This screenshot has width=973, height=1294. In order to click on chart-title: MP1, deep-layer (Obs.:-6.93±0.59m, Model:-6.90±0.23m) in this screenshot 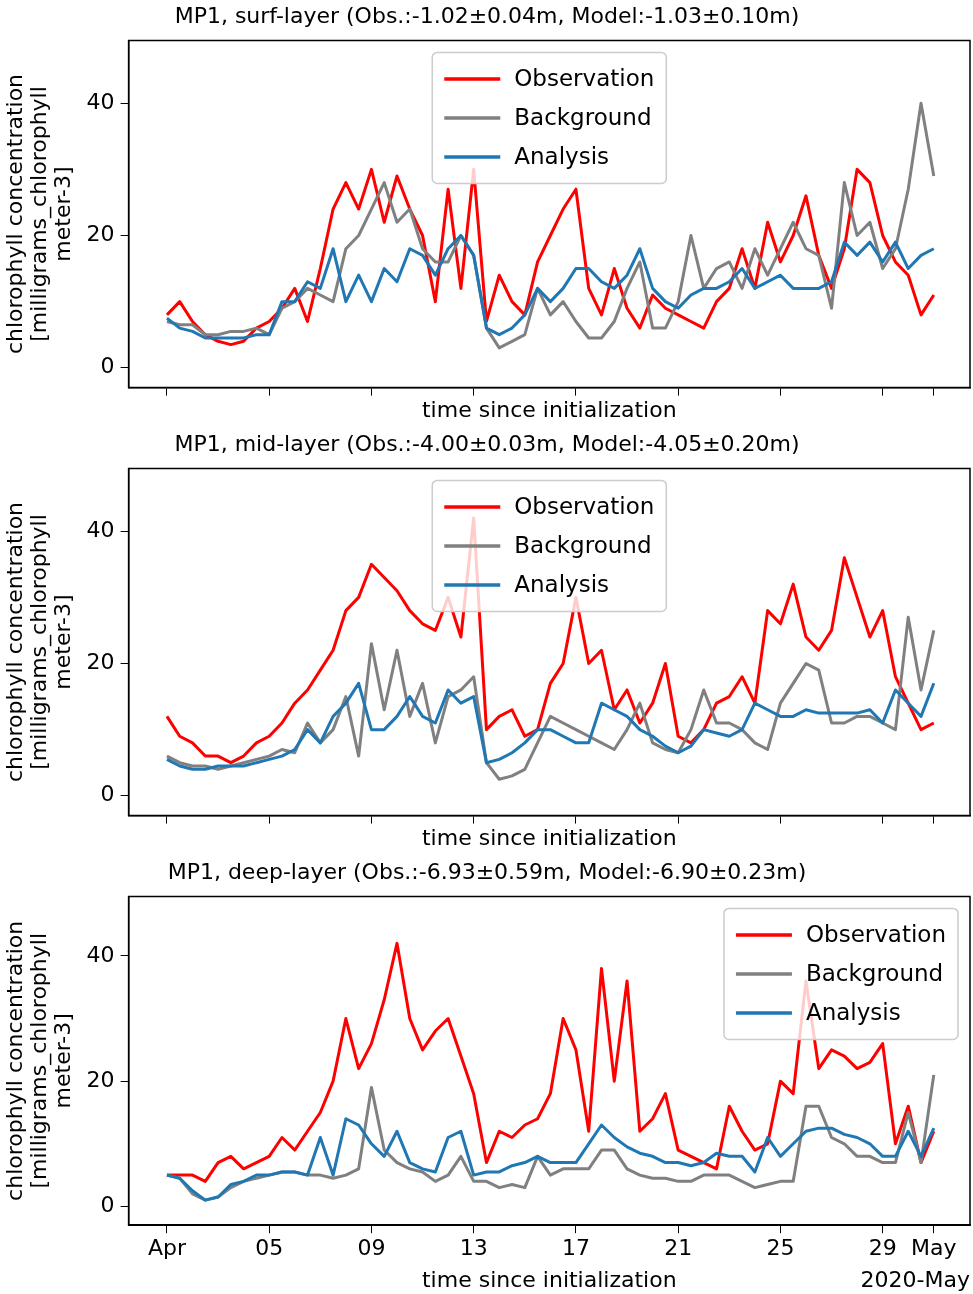, I will do `click(487, 871)`.